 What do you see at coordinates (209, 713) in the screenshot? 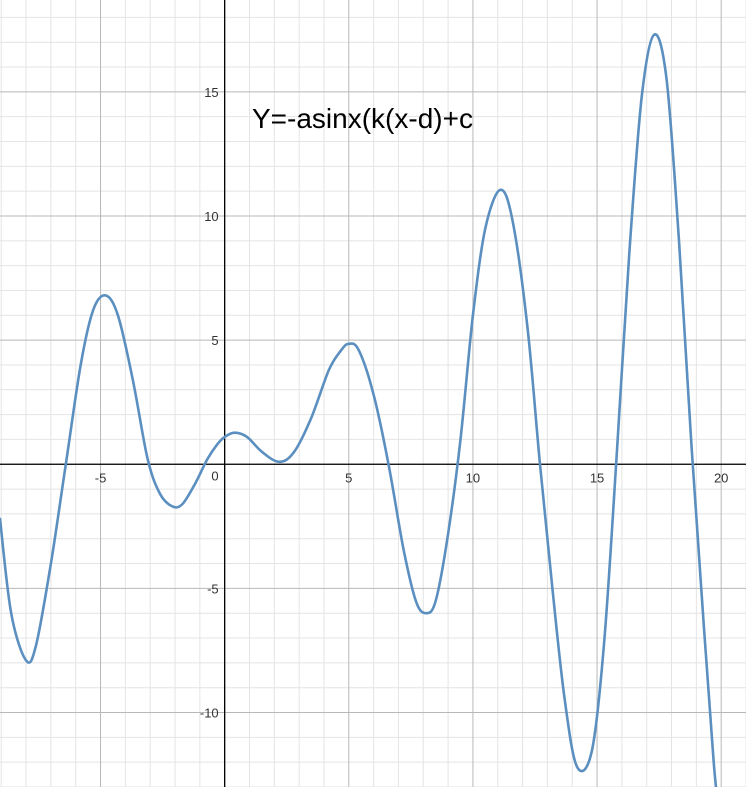
I see `y-tick-label: -10` at bounding box center [209, 713].